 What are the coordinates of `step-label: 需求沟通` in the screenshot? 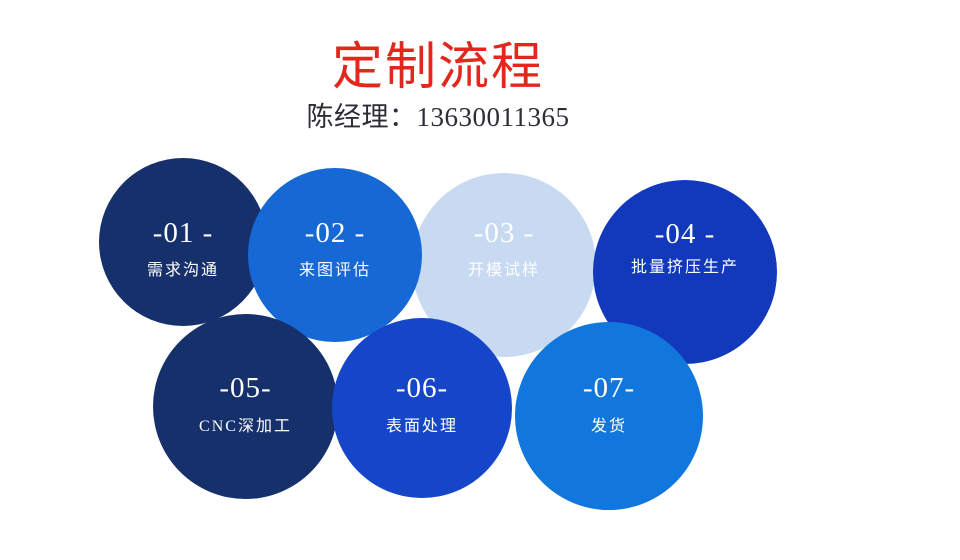 It's located at (182, 270).